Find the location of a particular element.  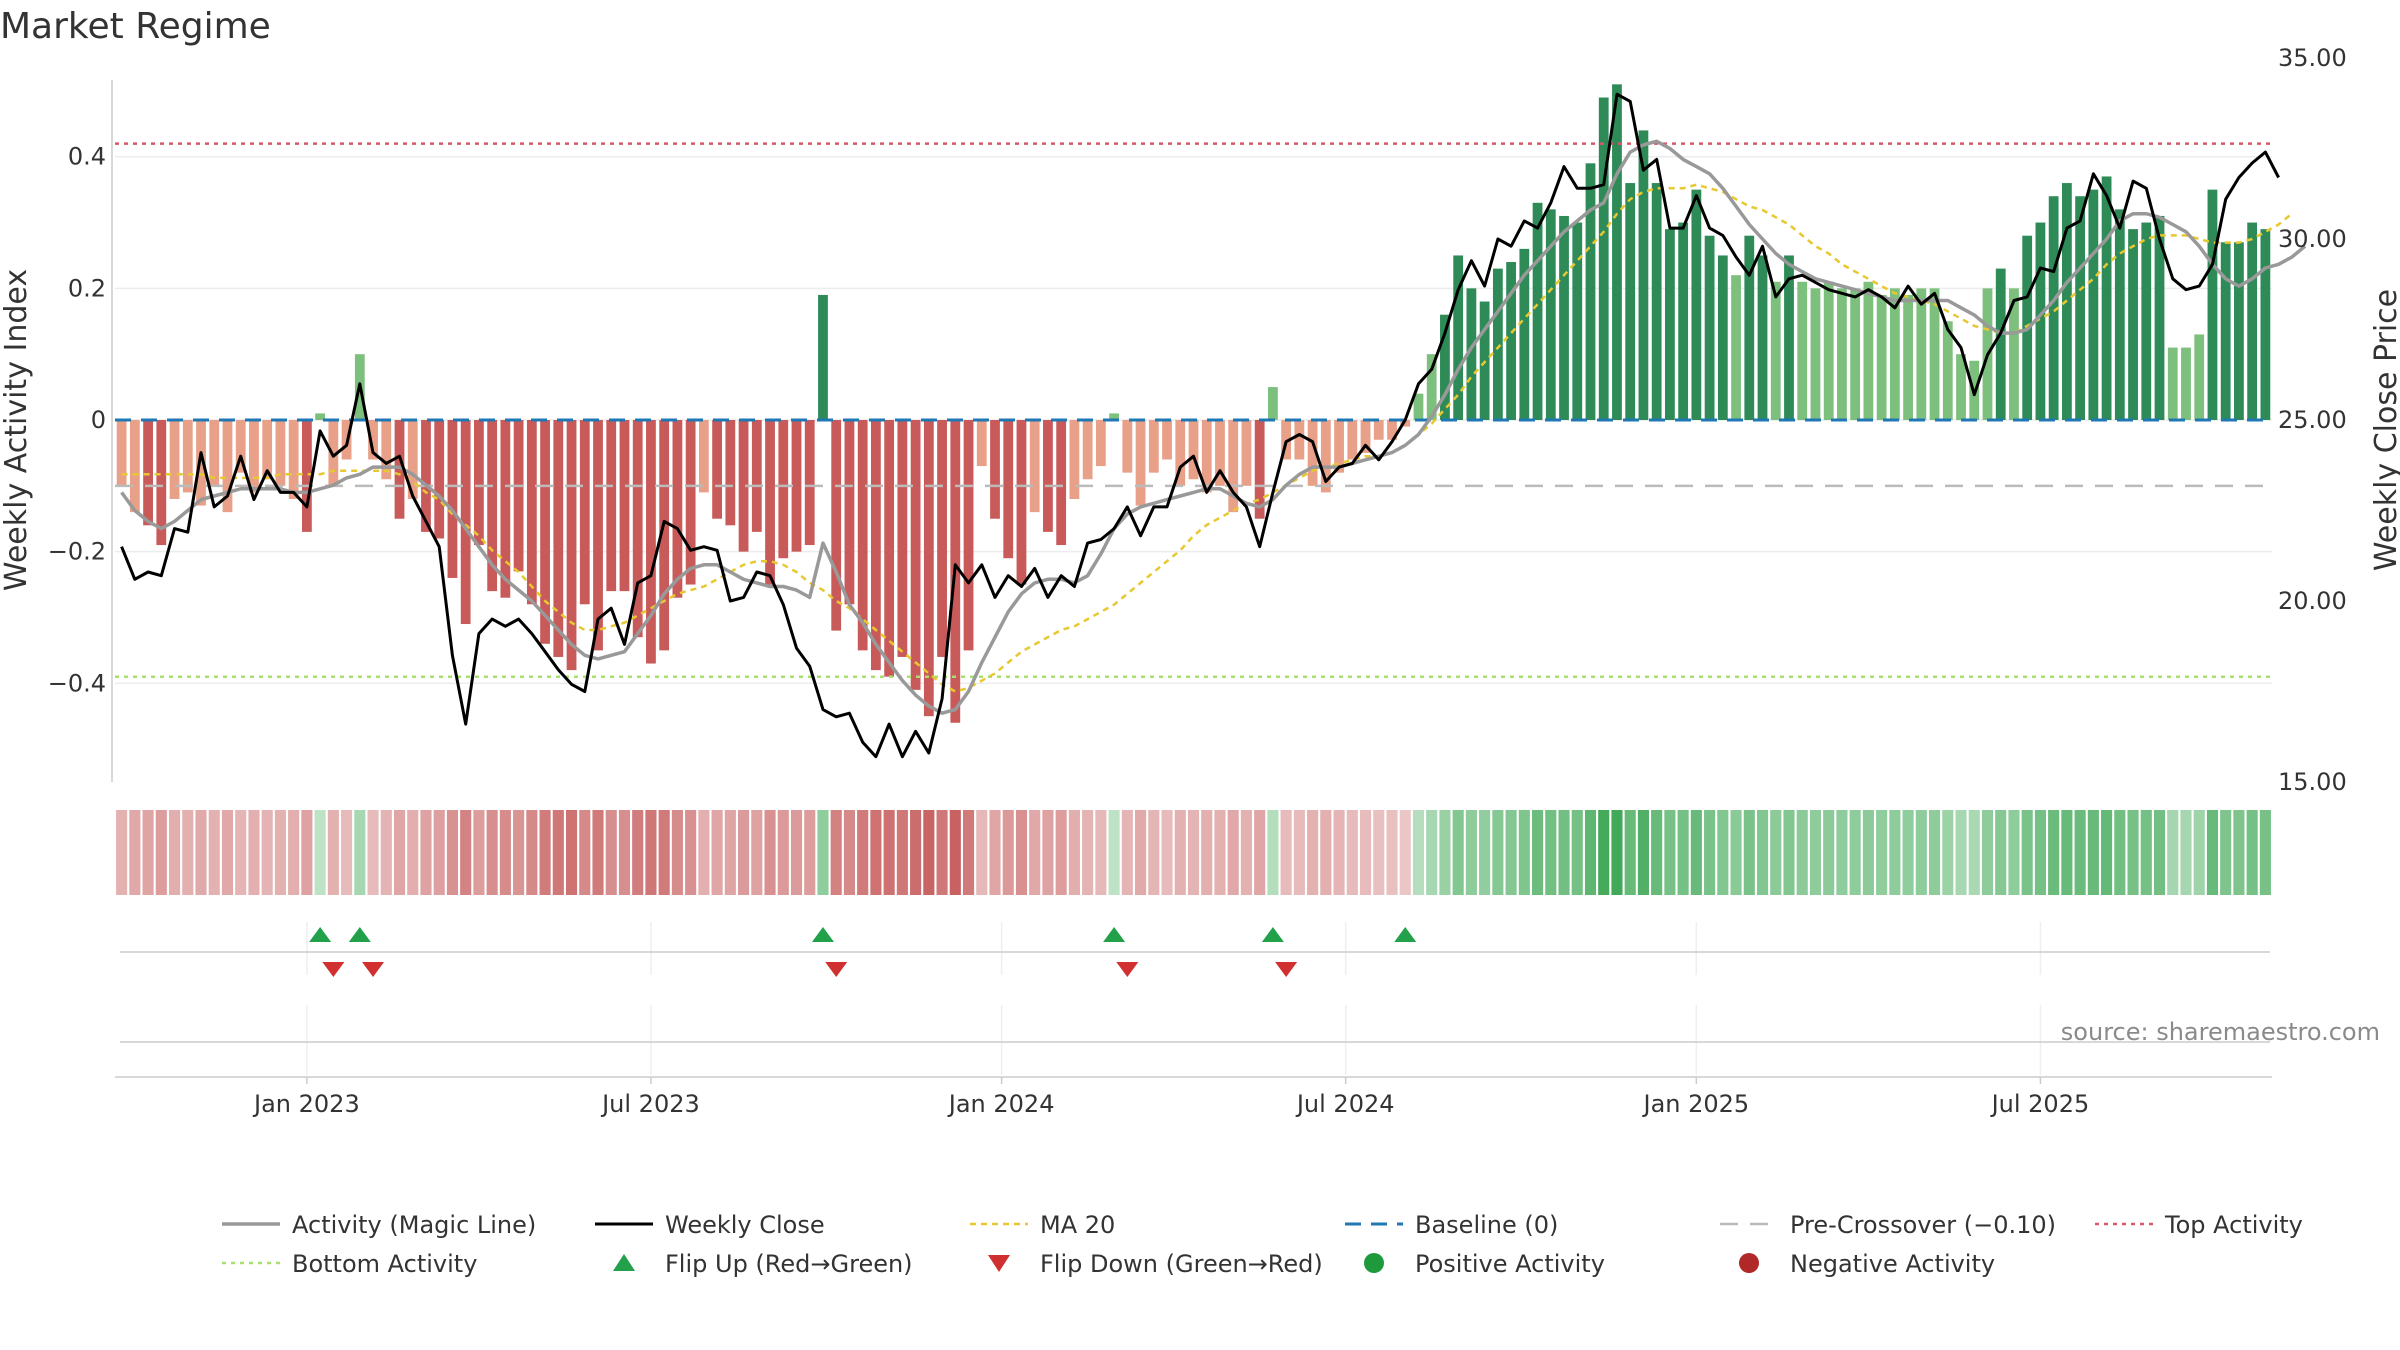

legend-label: Negative Activity is located at coordinates (1892, 1264).